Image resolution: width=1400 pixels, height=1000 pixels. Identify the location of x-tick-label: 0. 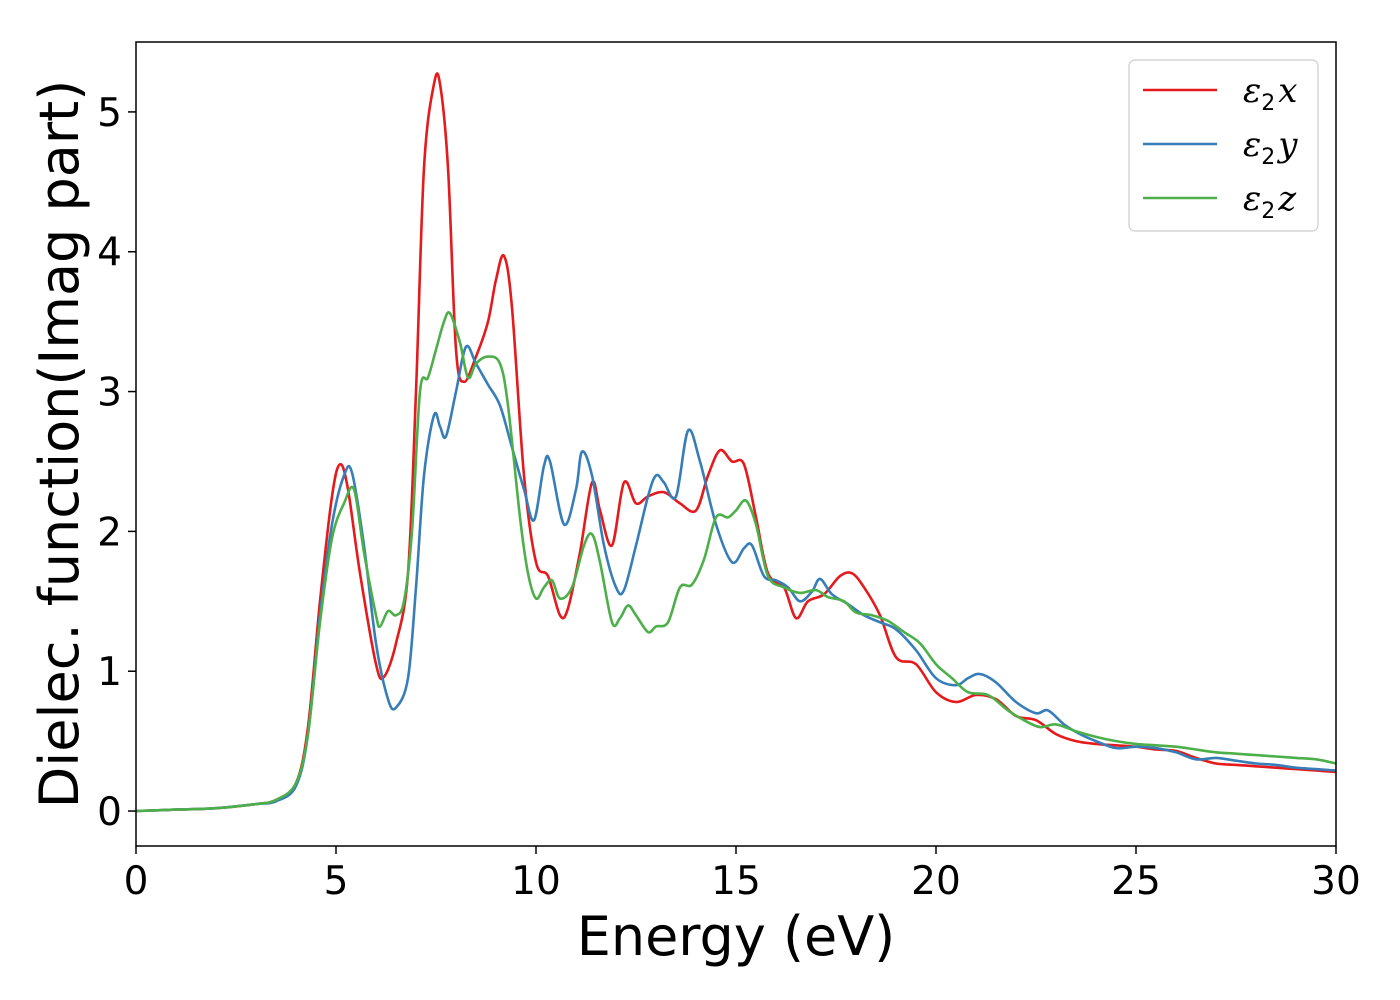
(136, 881).